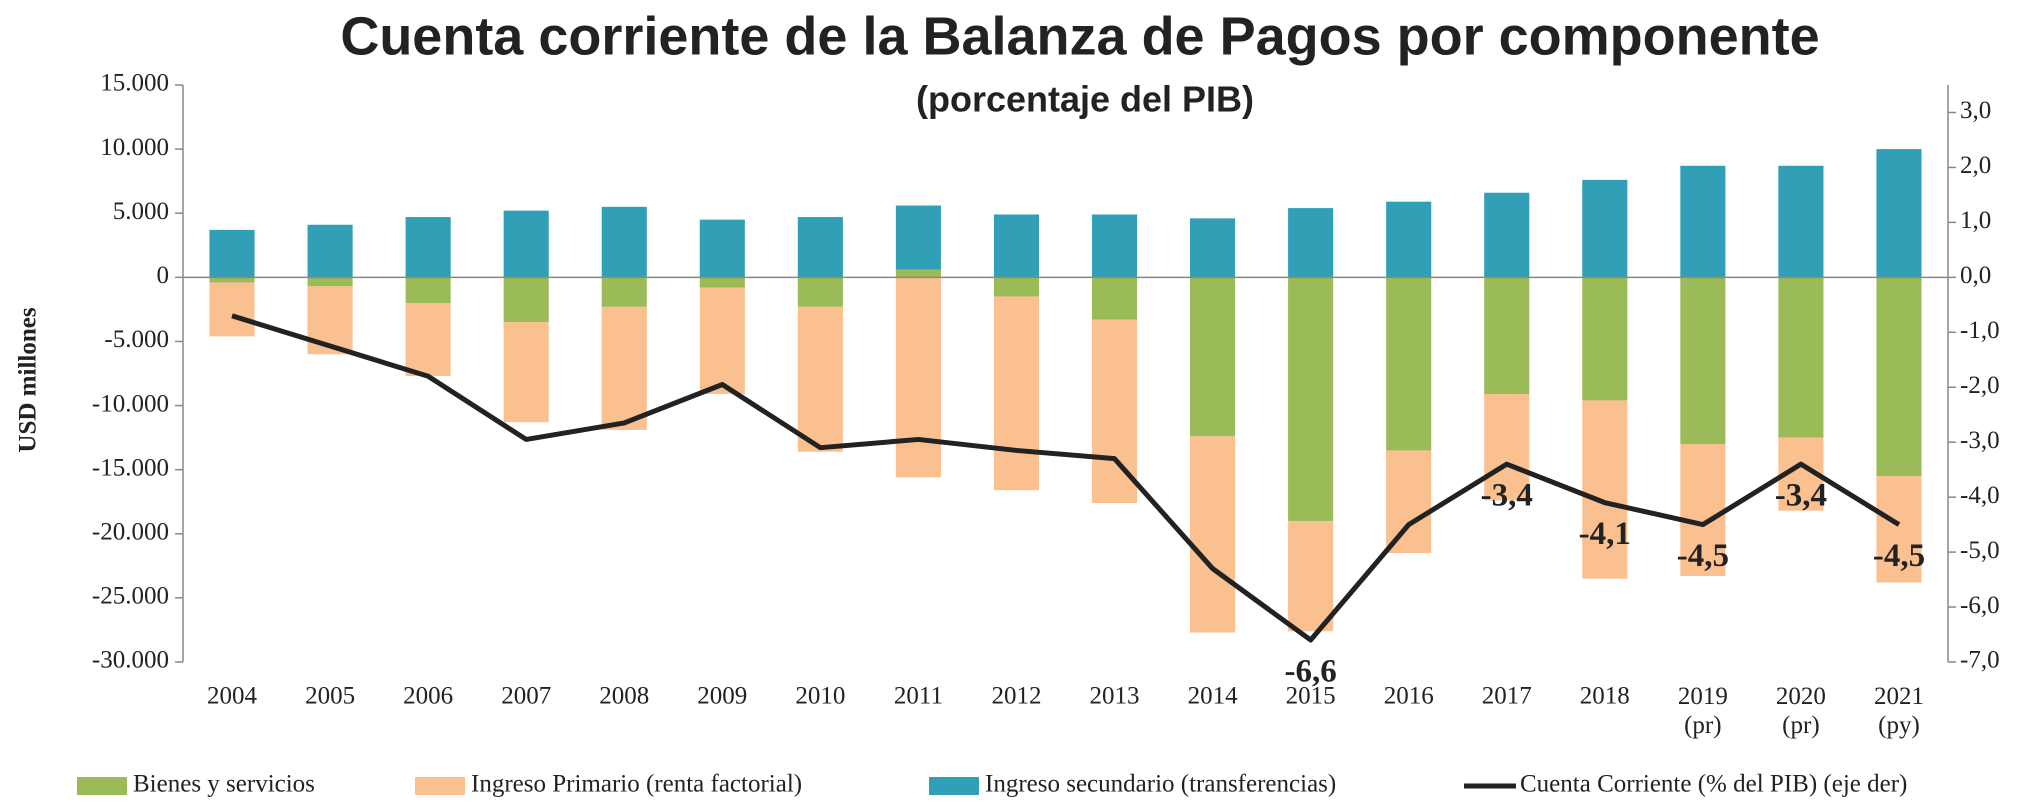 The image size is (2023, 811). I want to click on x-tick-label: 2012, so click(1016, 696).